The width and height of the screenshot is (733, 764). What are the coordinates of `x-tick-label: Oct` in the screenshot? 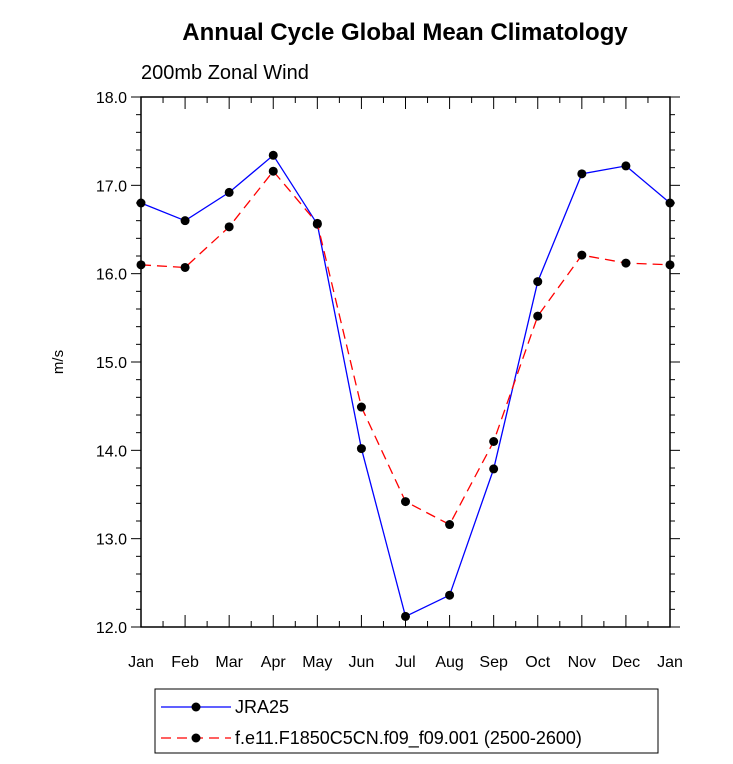 It's located at (537, 662).